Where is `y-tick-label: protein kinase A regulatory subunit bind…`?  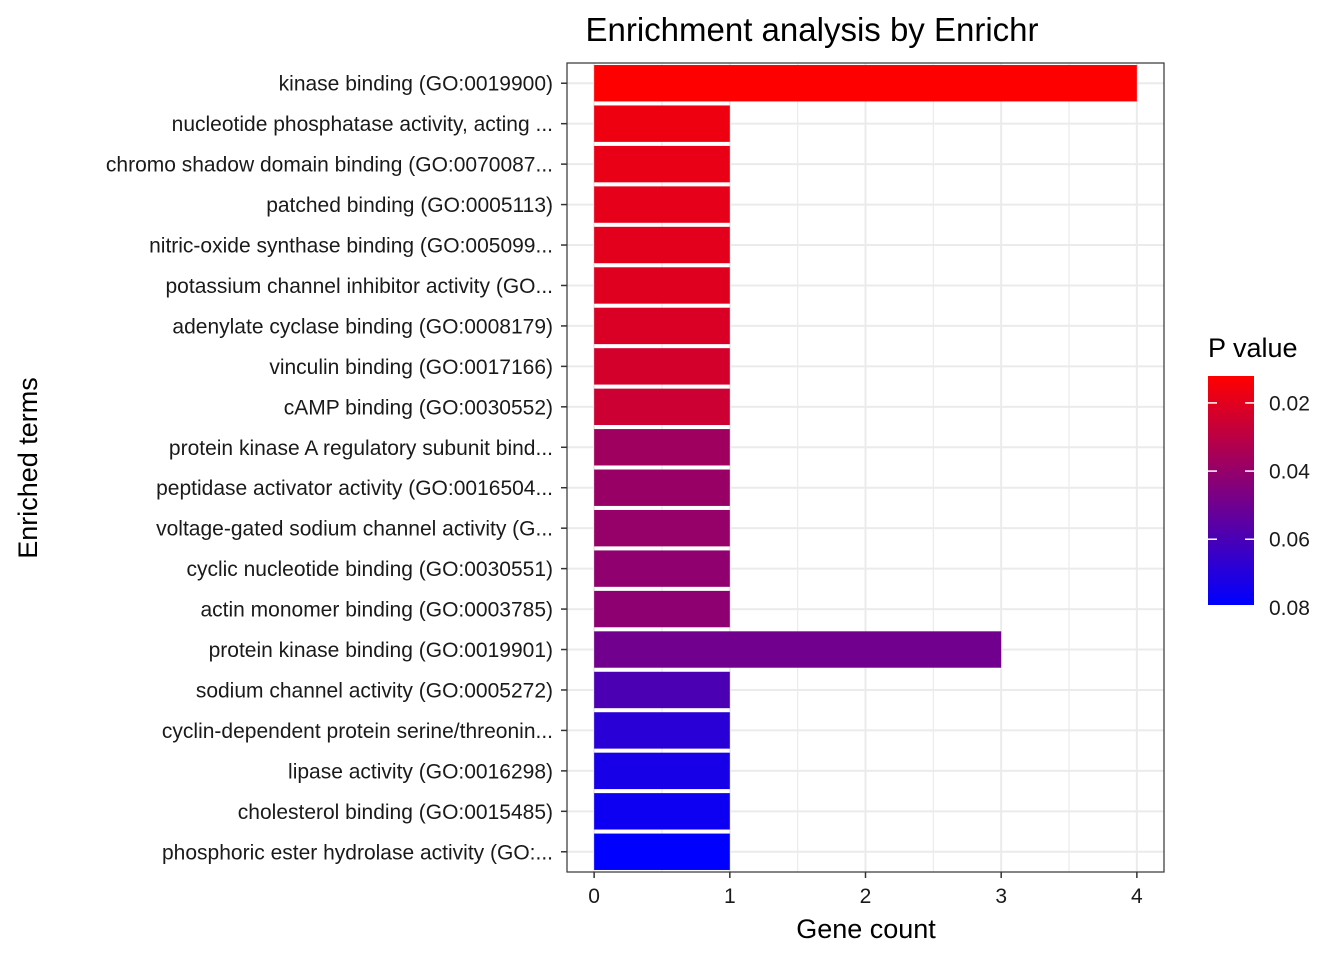
y-tick-label: protein kinase A regulatory subunit bind… is located at coordinates (361, 448).